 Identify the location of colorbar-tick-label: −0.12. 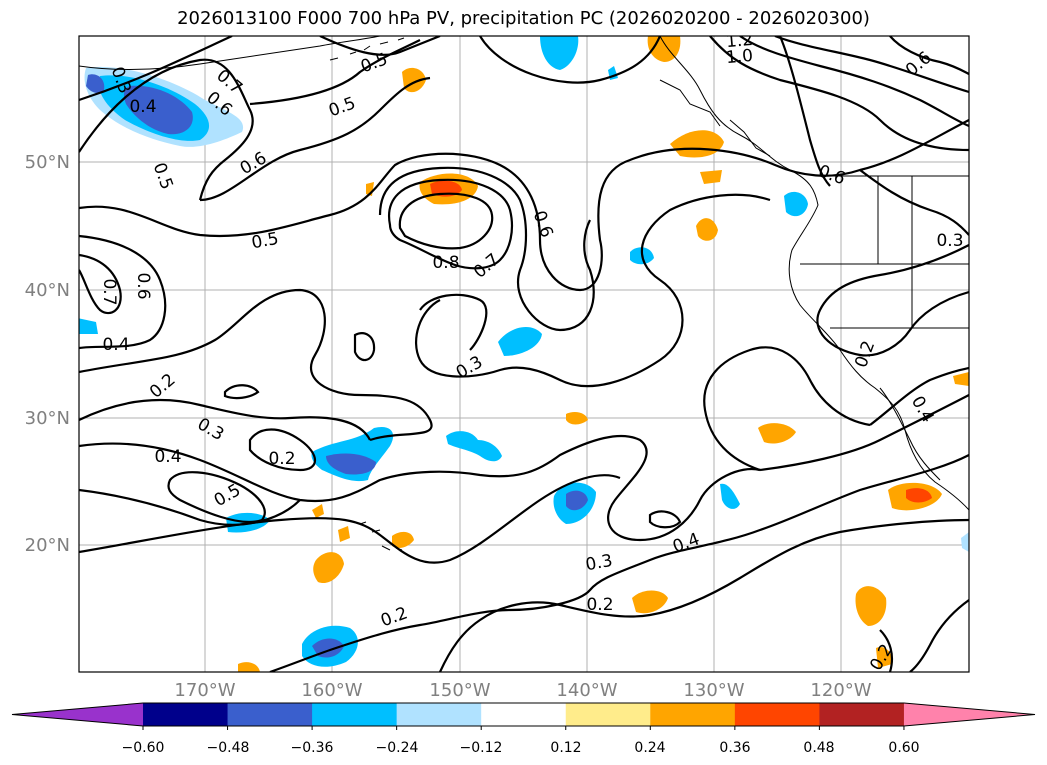
(481, 748).